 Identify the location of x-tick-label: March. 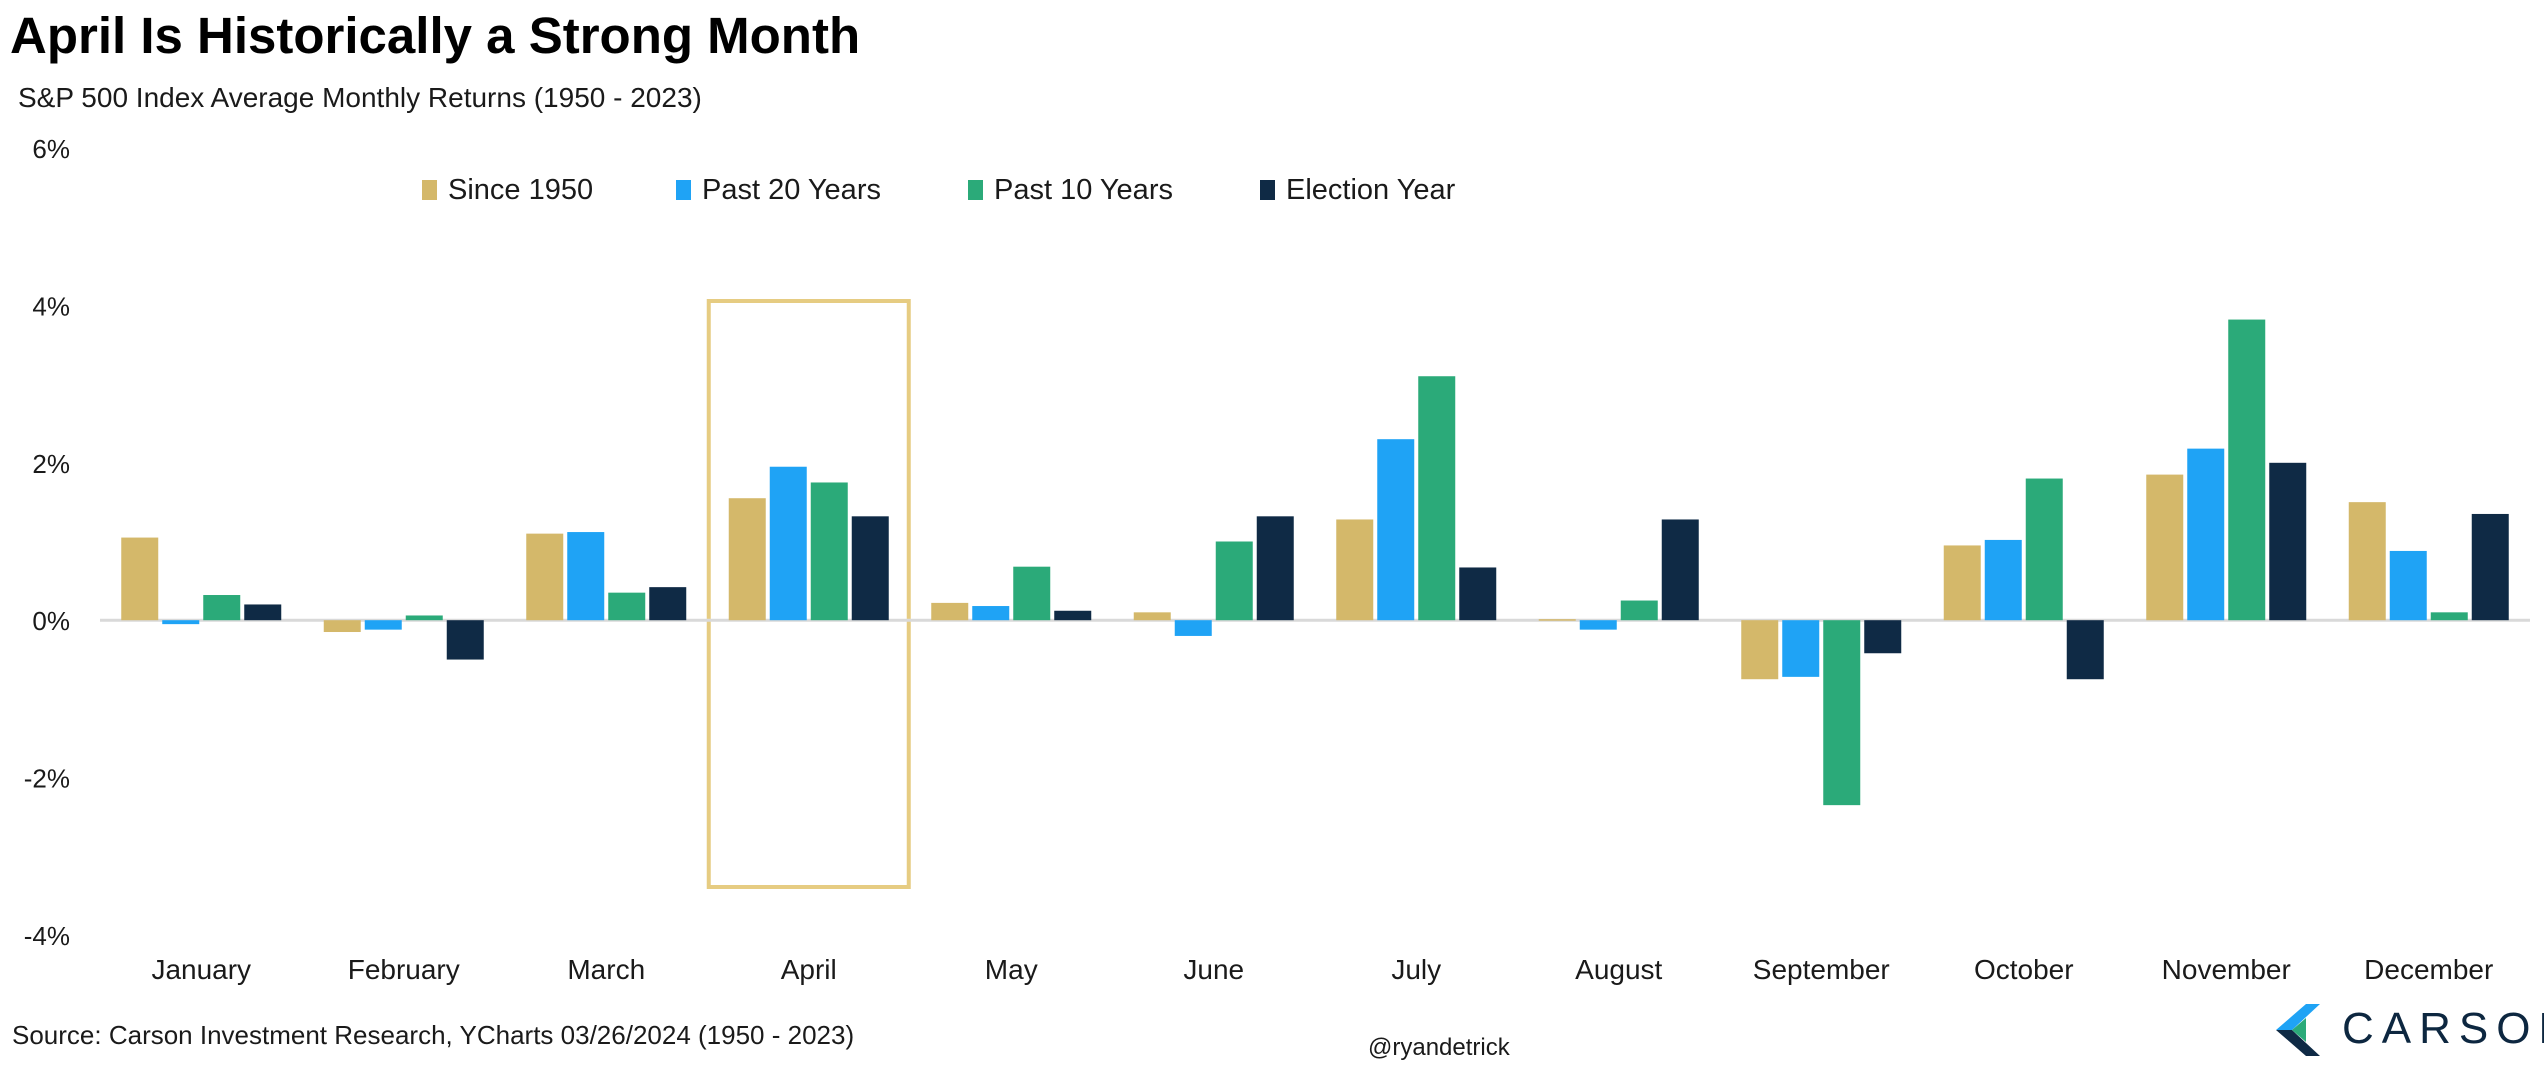
(606, 969).